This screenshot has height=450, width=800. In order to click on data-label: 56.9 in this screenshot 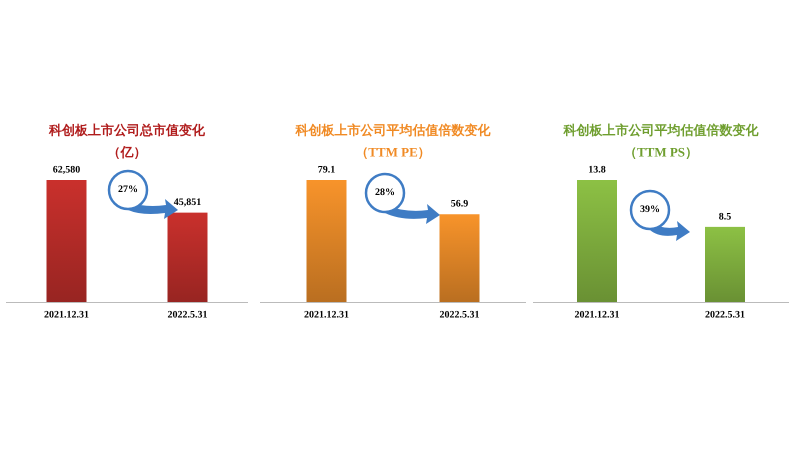, I will do `click(459, 204)`.